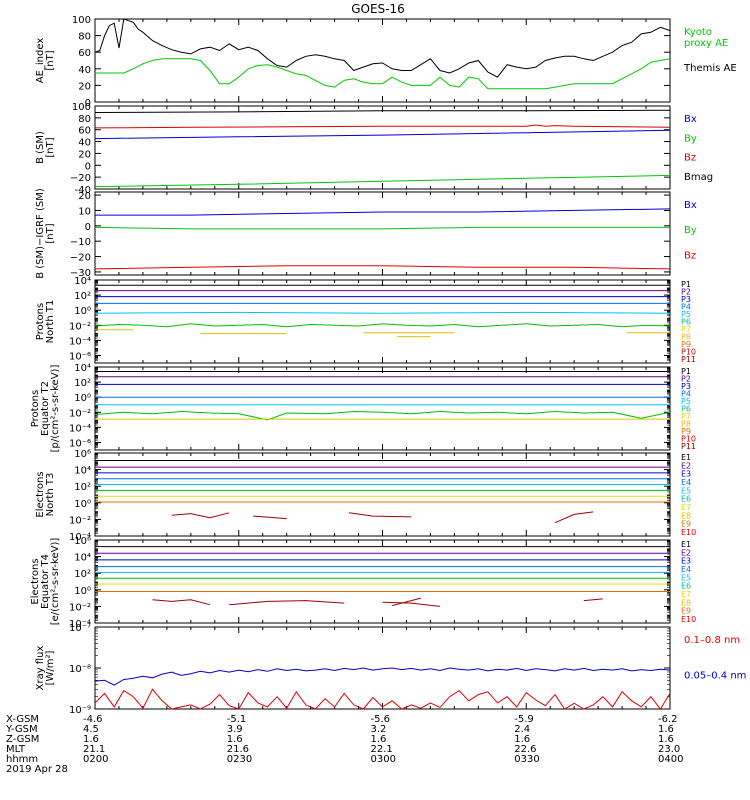  What do you see at coordinates (45, 408) in the screenshot?
I see `y-axis-label: Equator T2` at bounding box center [45, 408].